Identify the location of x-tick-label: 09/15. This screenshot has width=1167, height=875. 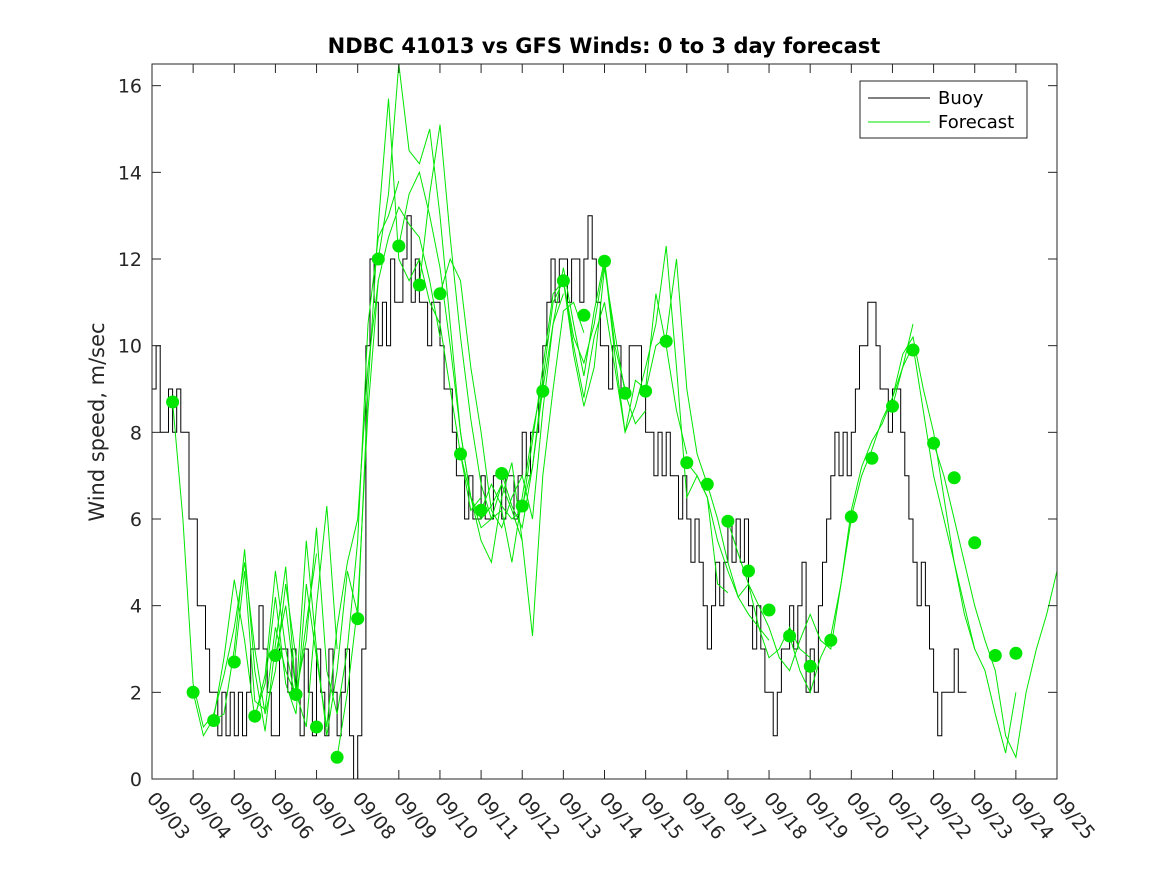
(662, 816).